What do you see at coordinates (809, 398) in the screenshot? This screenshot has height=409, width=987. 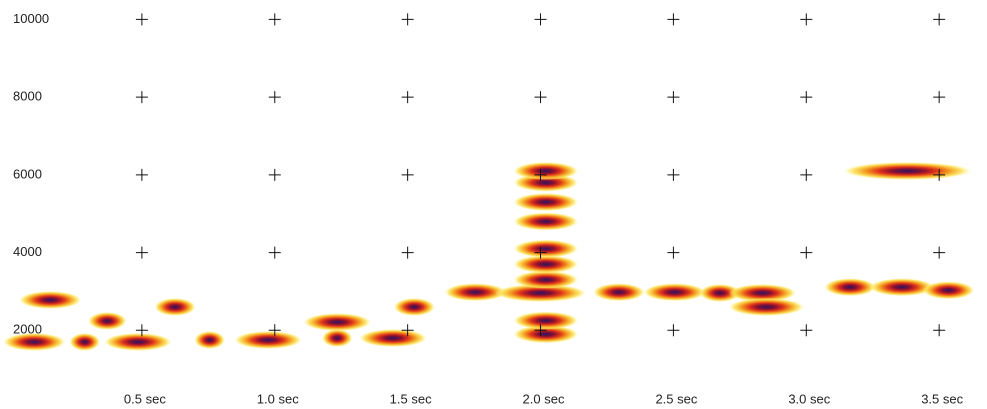 I see `x-tick-label: 3.0 sec` at bounding box center [809, 398].